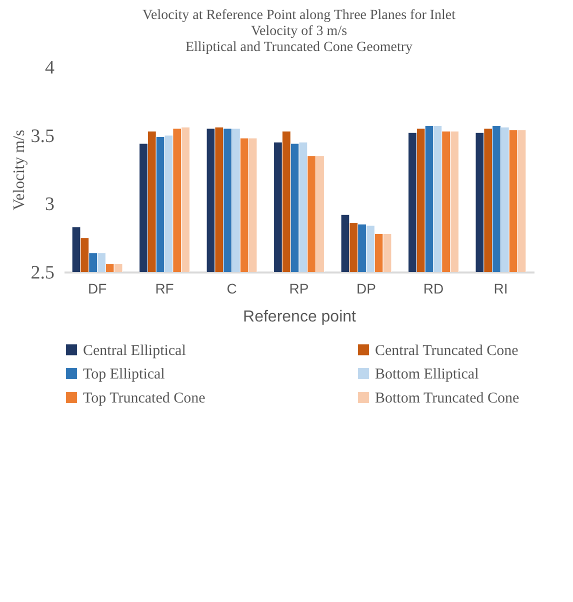 This screenshot has height=602, width=573. What do you see at coordinates (299, 15) in the screenshot?
I see `text: Velocity at Reference Point along Three Planes for Inlet` at bounding box center [299, 15].